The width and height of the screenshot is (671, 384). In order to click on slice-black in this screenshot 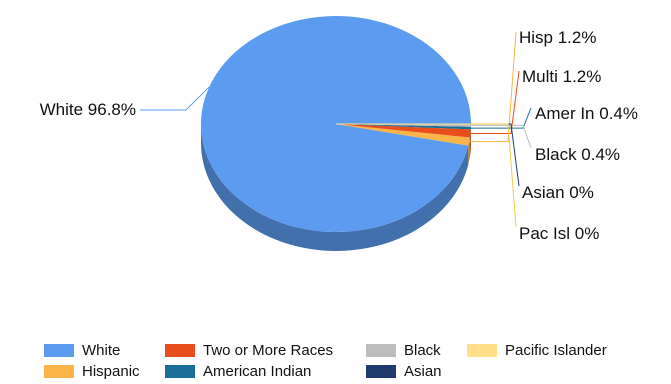, I will do `click(403, 125)`.